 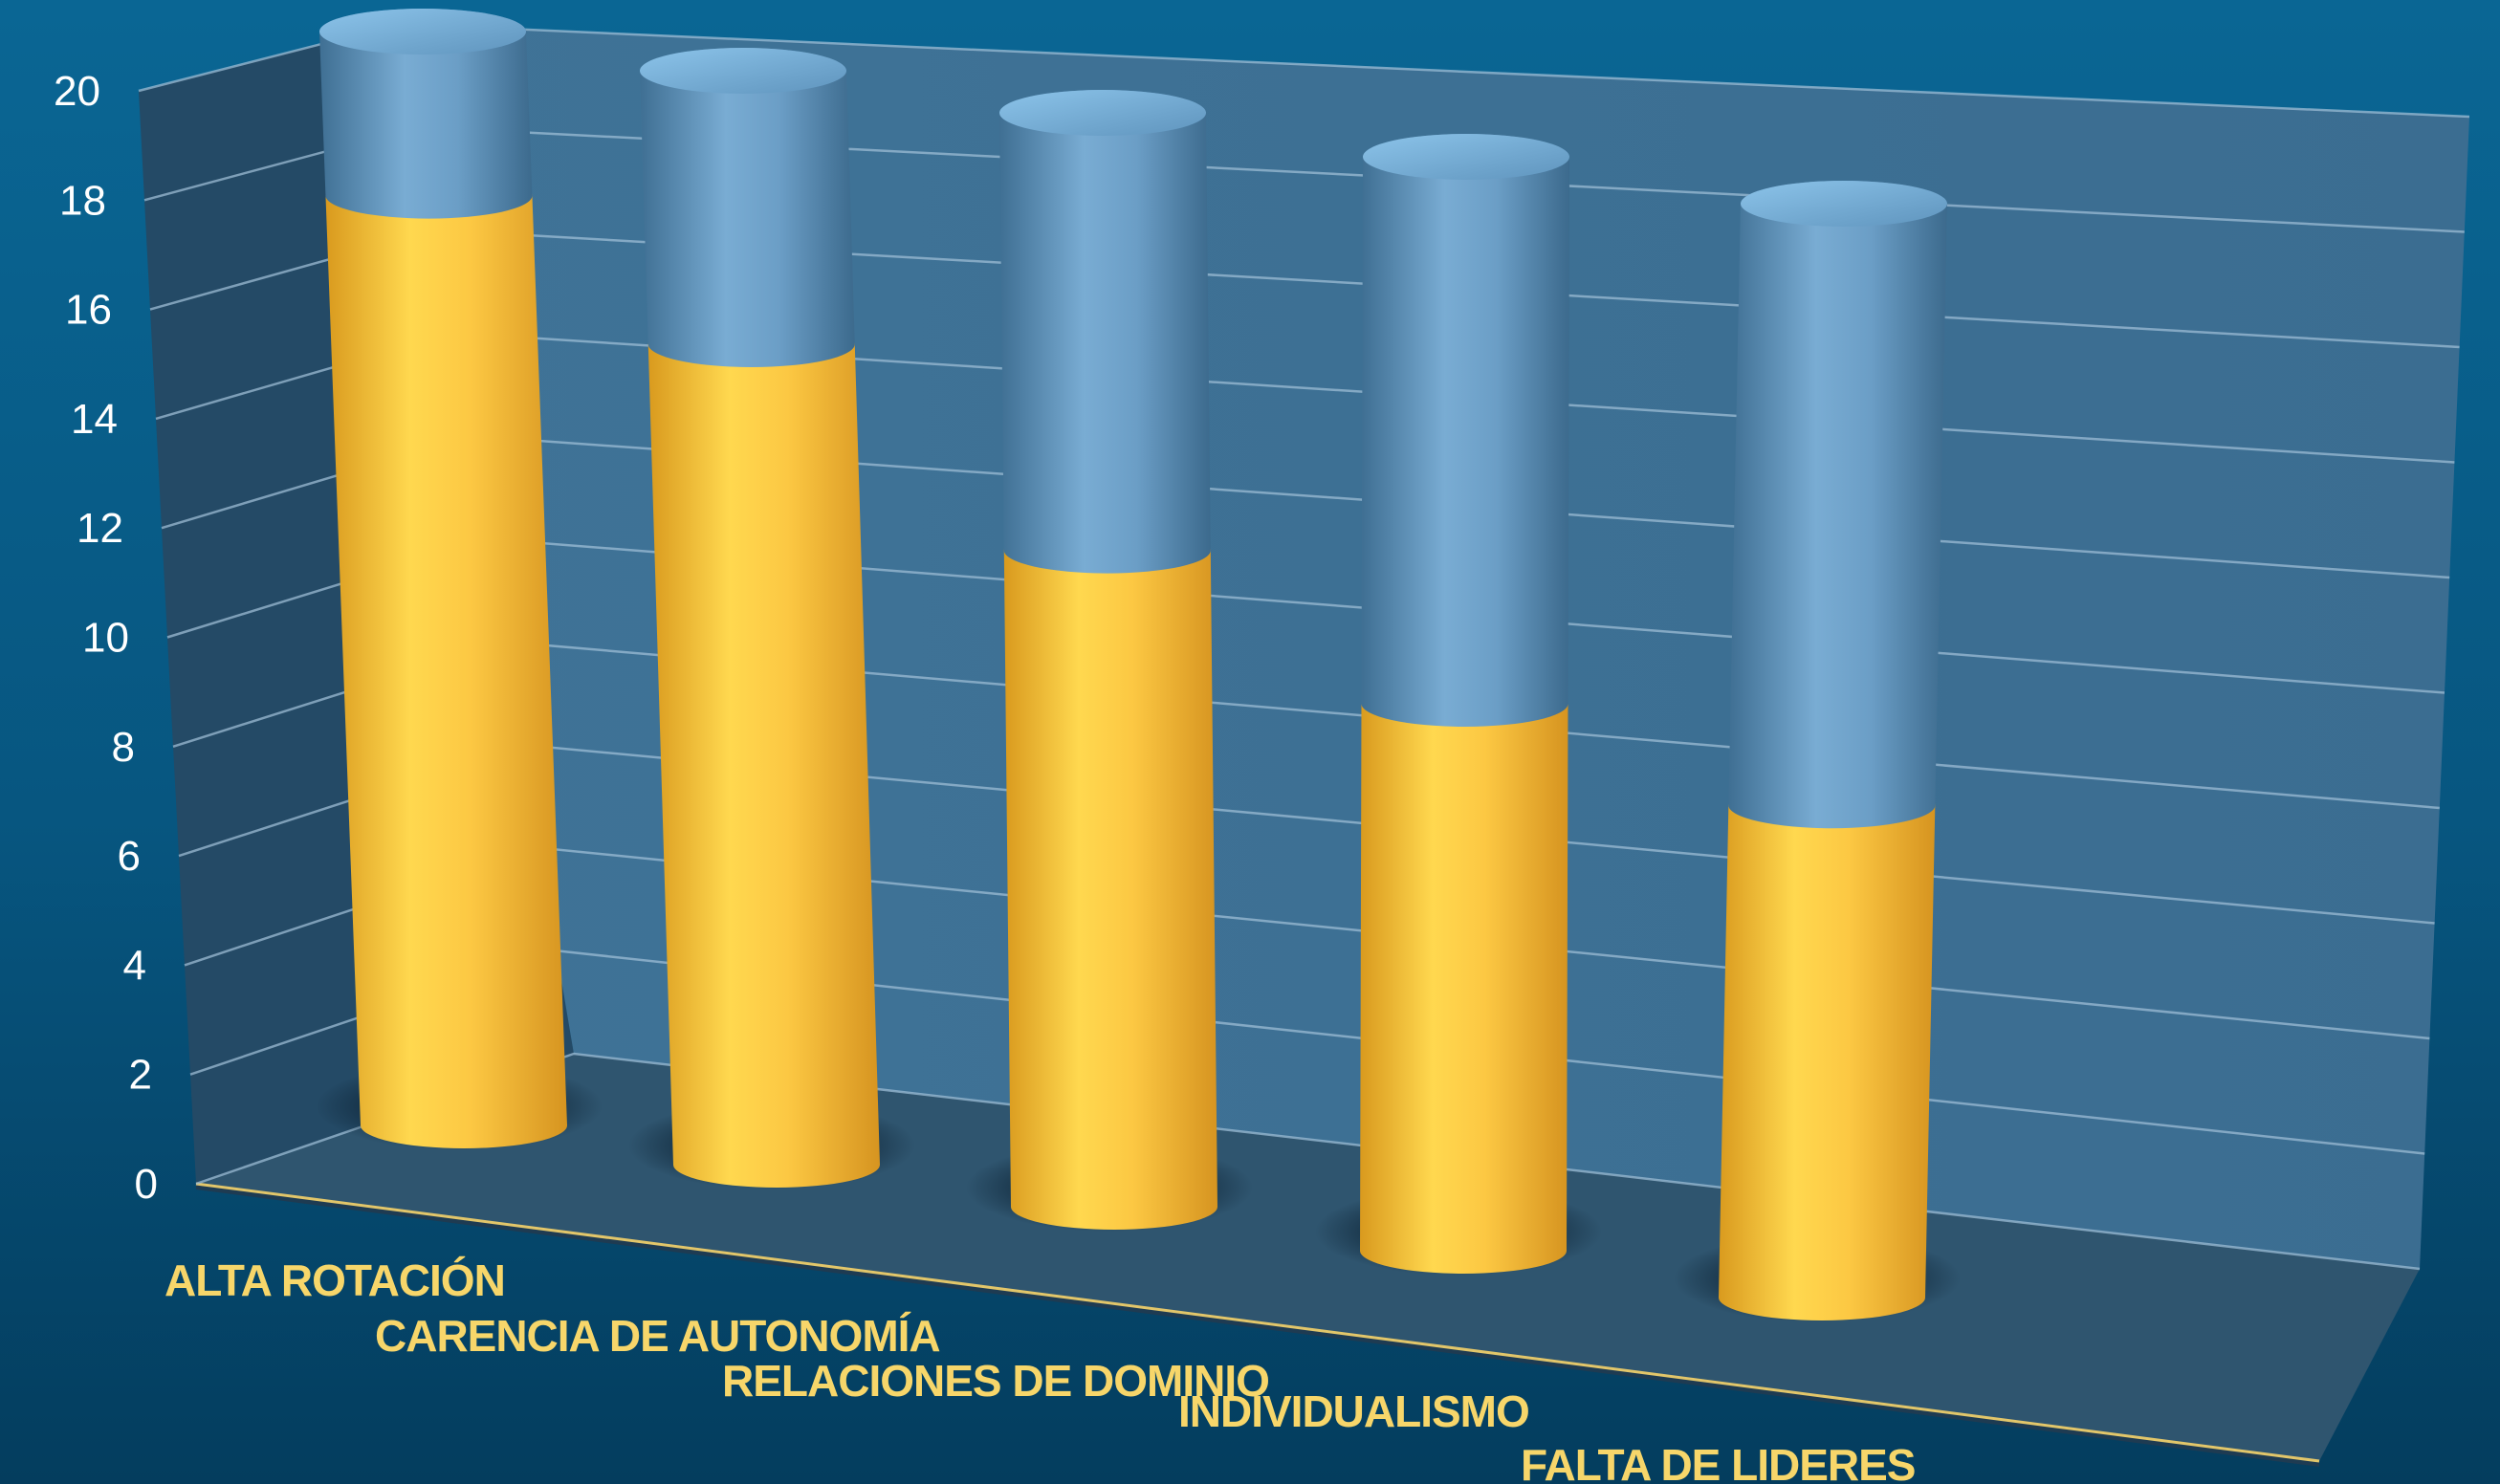 What do you see at coordinates (1353, 1411) in the screenshot?
I see `x-category-label: INDIVIDUALISMO` at bounding box center [1353, 1411].